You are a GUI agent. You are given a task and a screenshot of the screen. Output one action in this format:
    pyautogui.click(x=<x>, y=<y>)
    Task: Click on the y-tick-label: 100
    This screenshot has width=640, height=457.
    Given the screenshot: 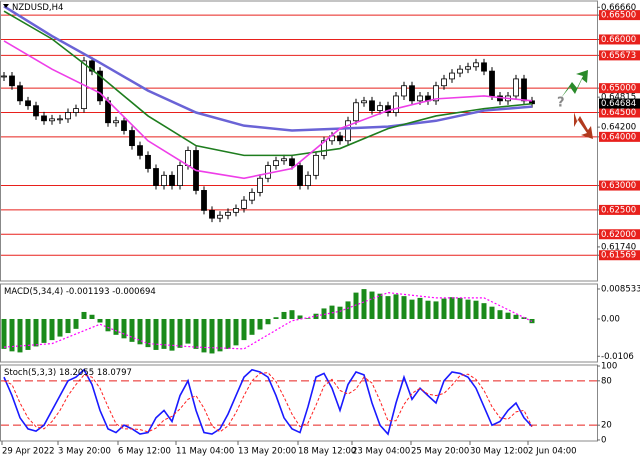 What is the action you would take?
    pyautogui.click(x=609, y=367)
    